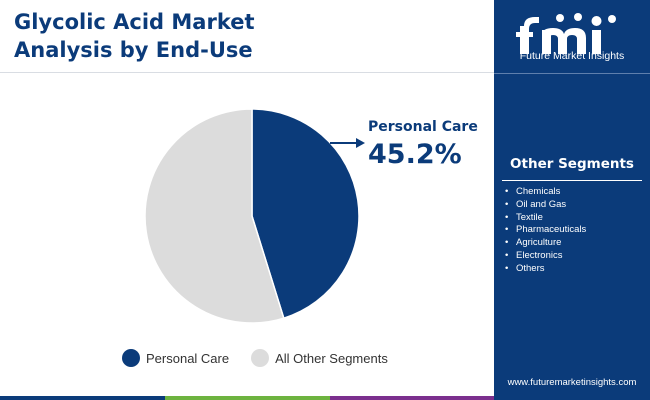  Describe the element at coordinates (545, 269) in the screenshot. I see `segment-item-others: Others` at that location.